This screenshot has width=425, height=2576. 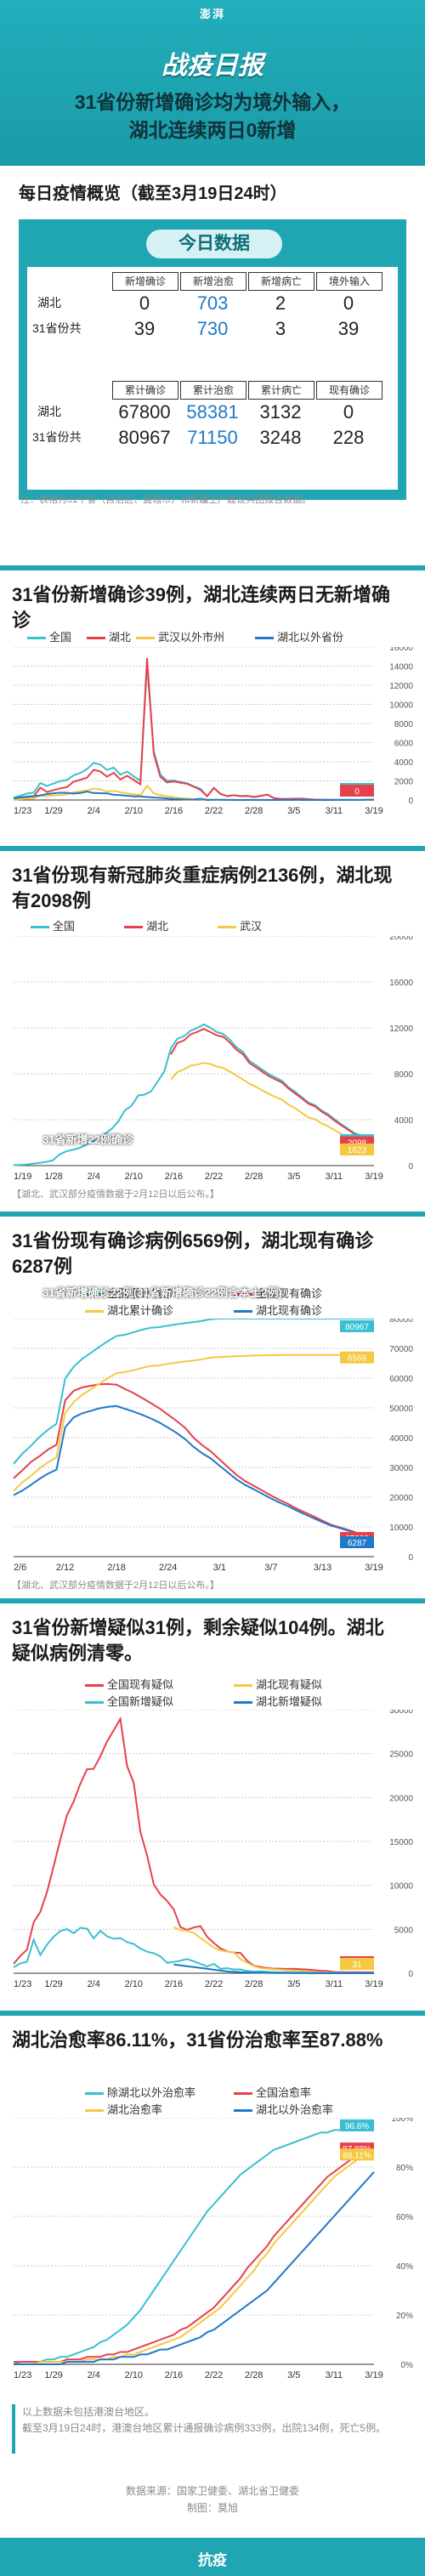 What do you see at coordinates (401, 1409) in the screenshot?
I see `y-tick-label: 50000` at bounding box center [401, 1409].